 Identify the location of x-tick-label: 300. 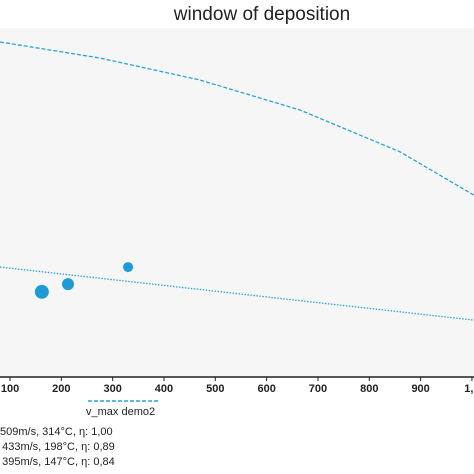
(112, 389).